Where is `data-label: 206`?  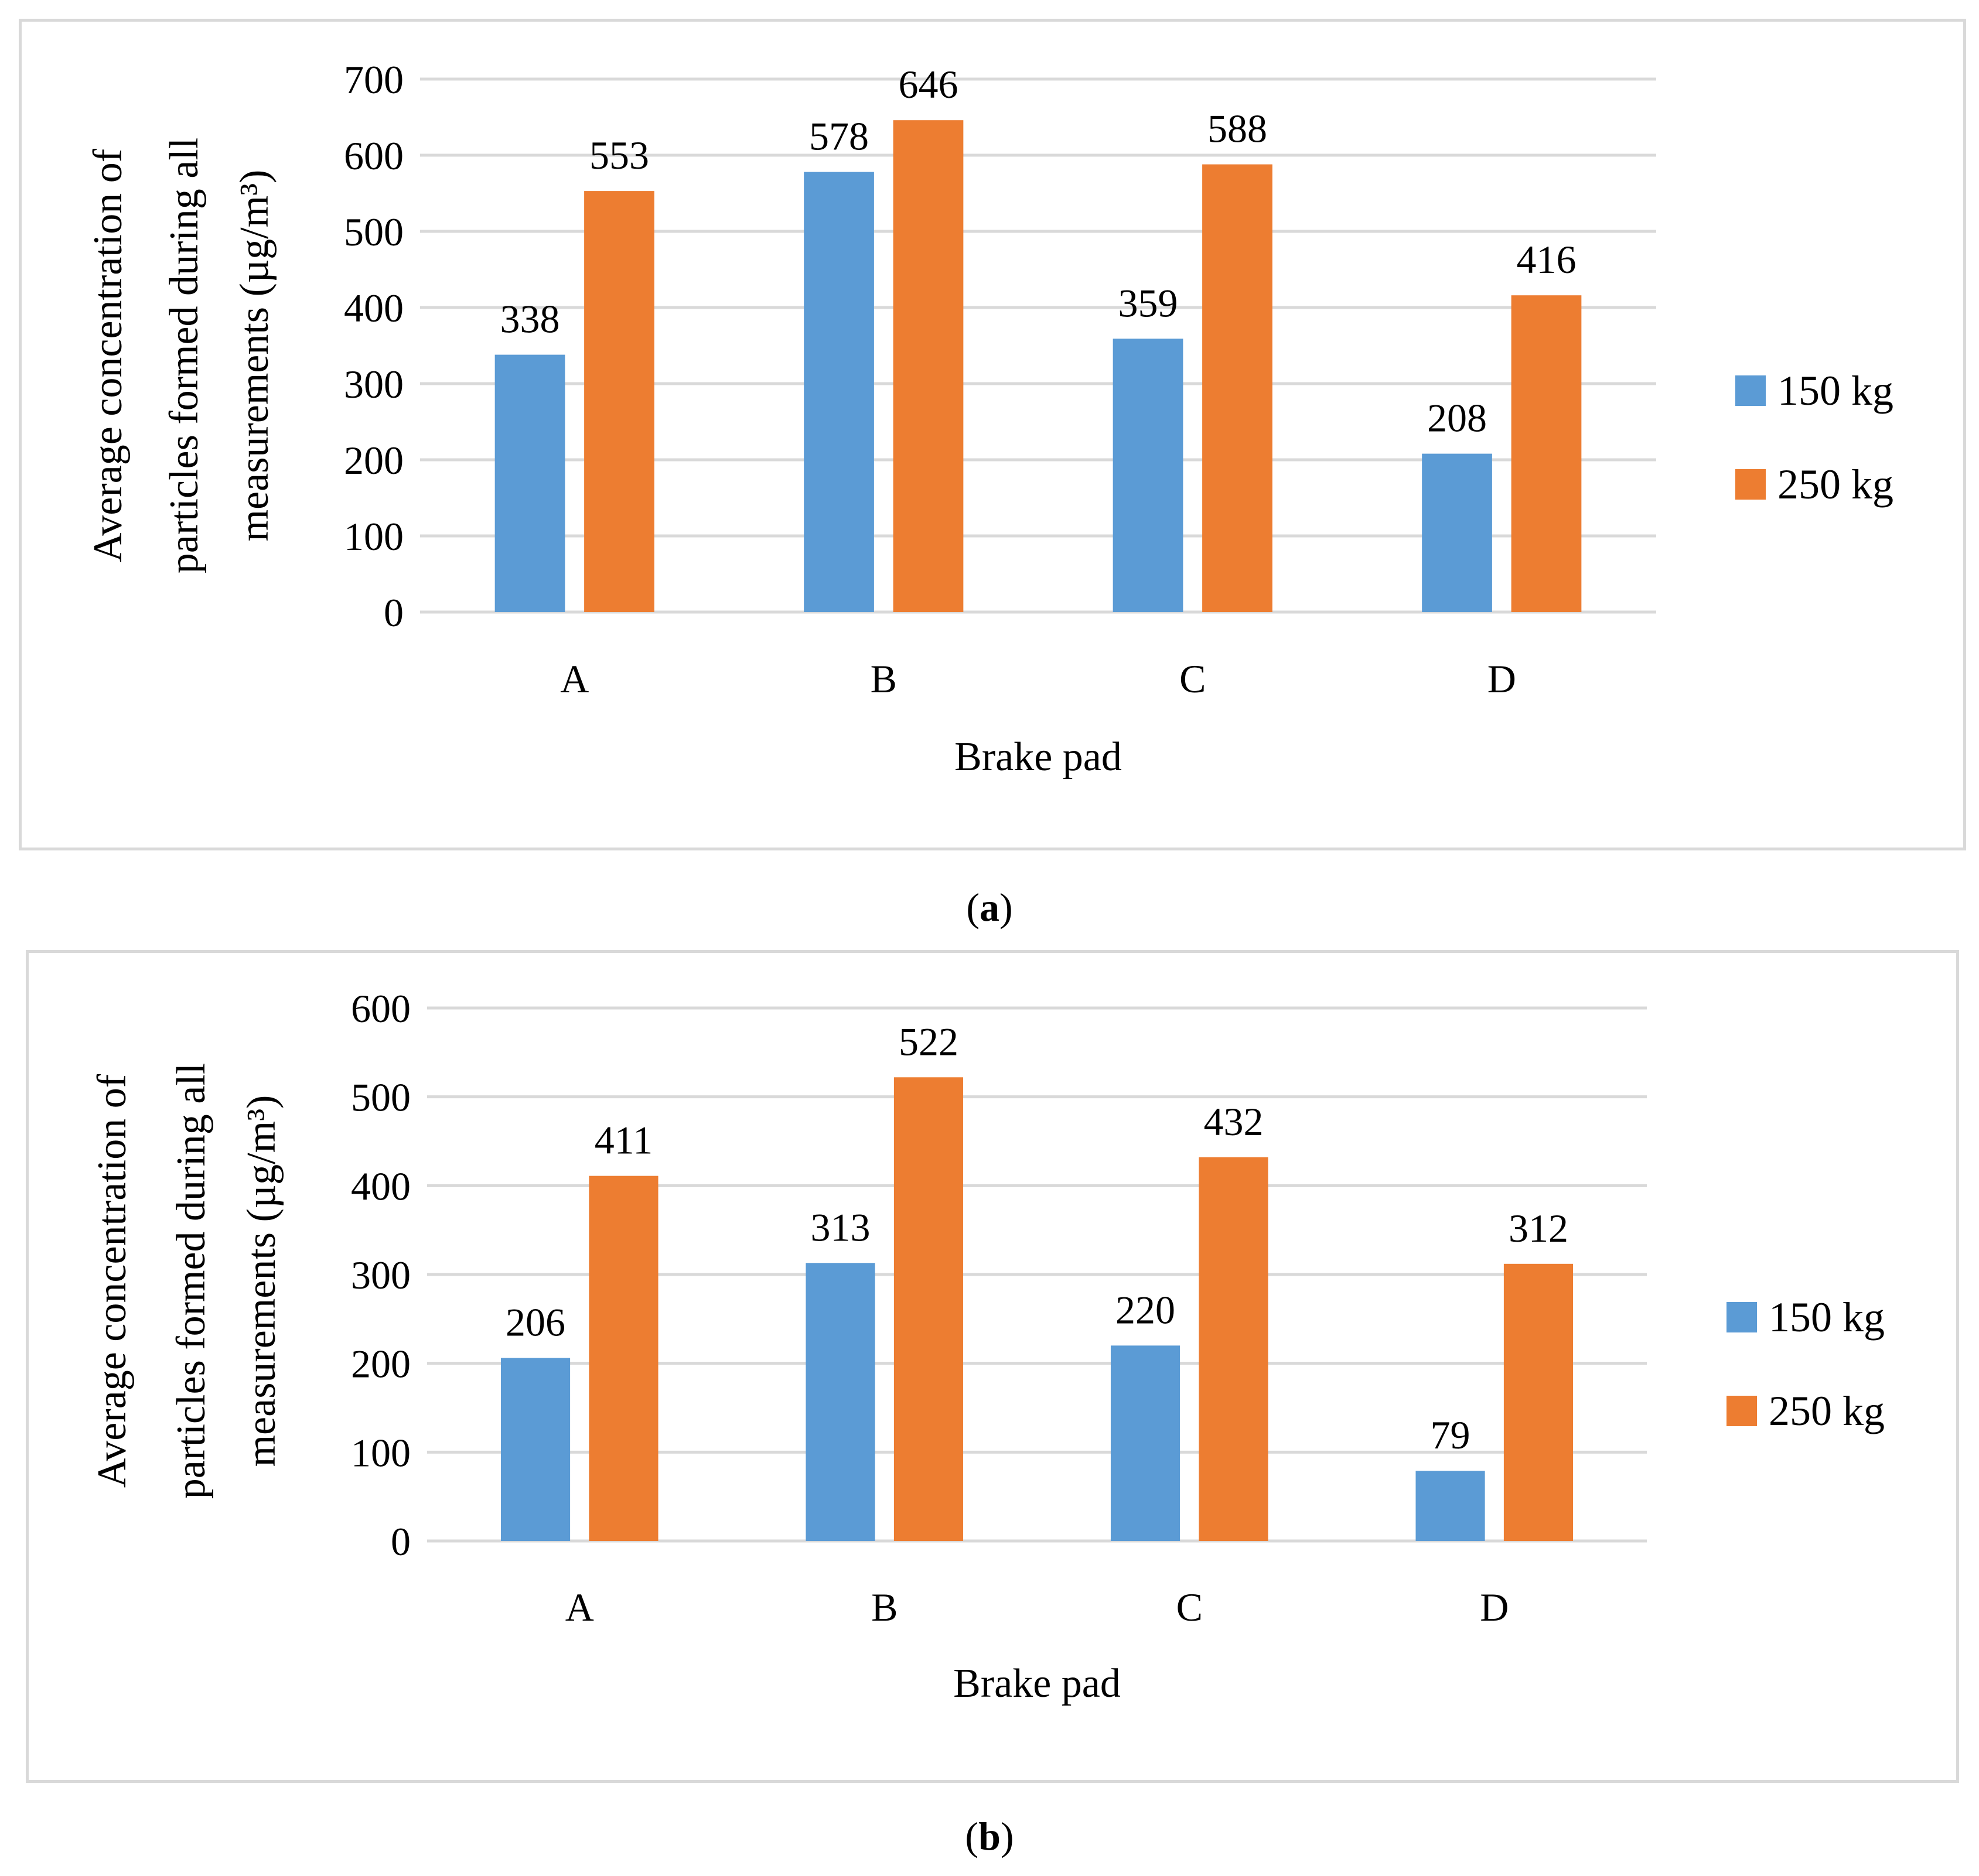
data-label: 206 is located at coordinates (535, 1322).